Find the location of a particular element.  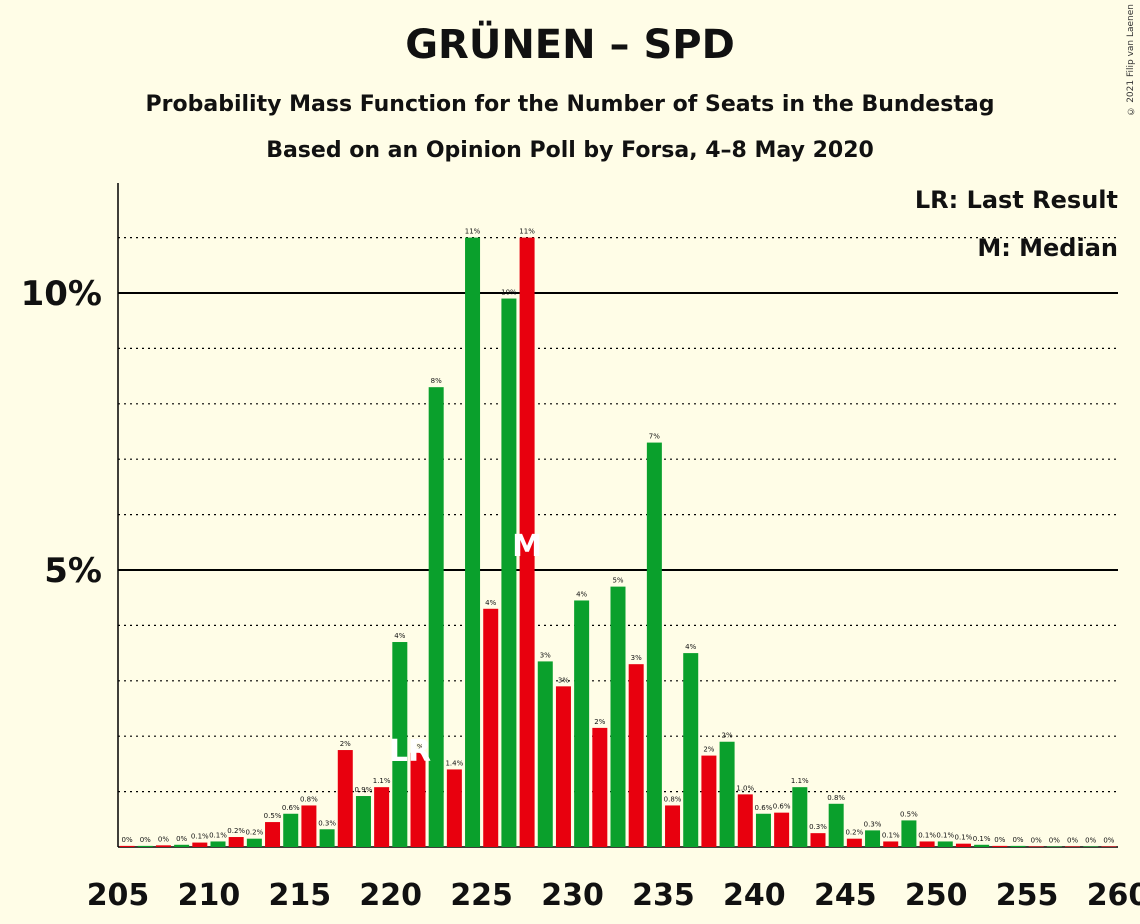

bar-data-label: 7% is located at coordinates (654, 437).